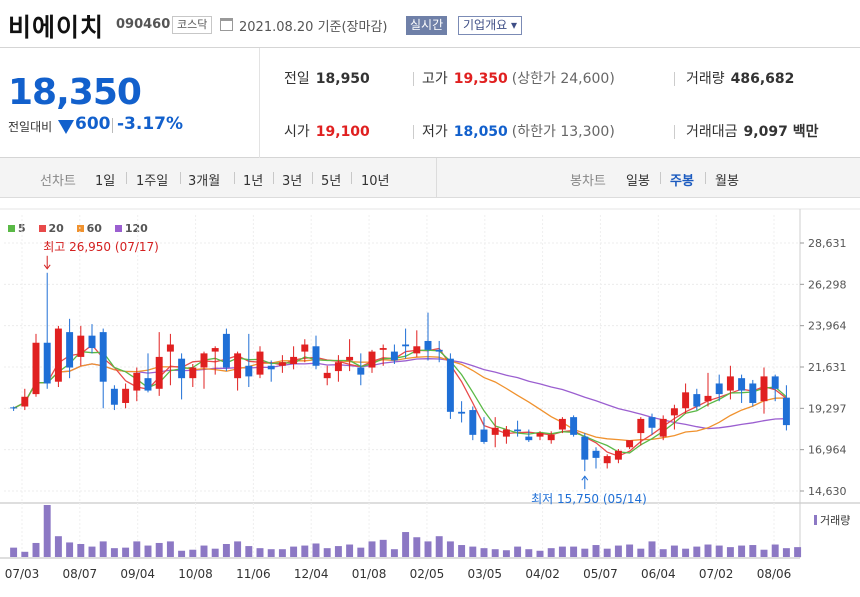 This screenshot has width=860, height=597. Describe the element at coordinates (66, 127) in the screenshot. I see `down-triangle-icon` at that location.